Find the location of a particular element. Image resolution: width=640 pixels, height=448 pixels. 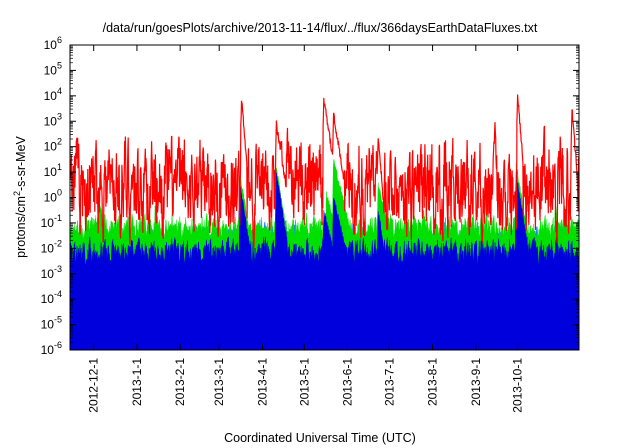

x-tick-label-9: 2013-9-1 is located at coordinates (476, 382).